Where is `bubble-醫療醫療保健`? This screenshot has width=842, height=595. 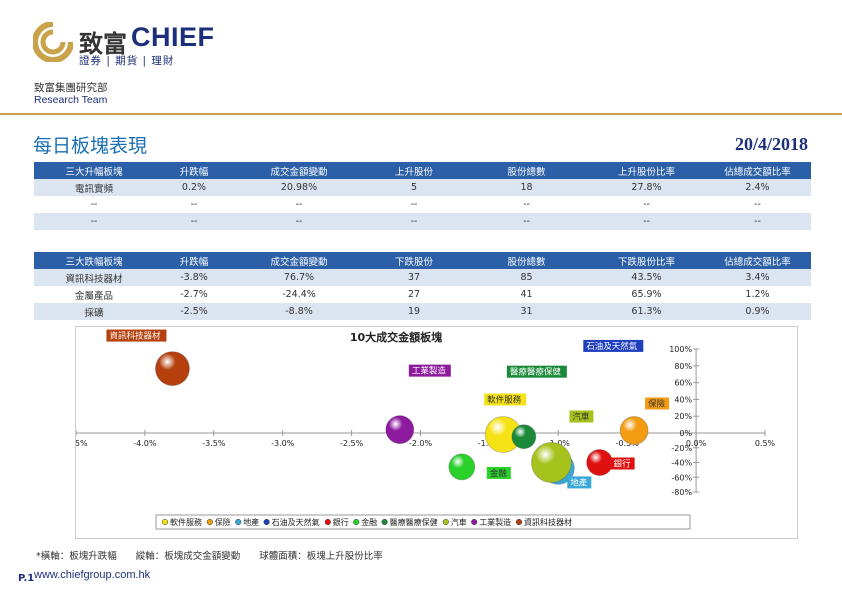 bubble-醫療醫療保健 is located at coordinates (524, 437).